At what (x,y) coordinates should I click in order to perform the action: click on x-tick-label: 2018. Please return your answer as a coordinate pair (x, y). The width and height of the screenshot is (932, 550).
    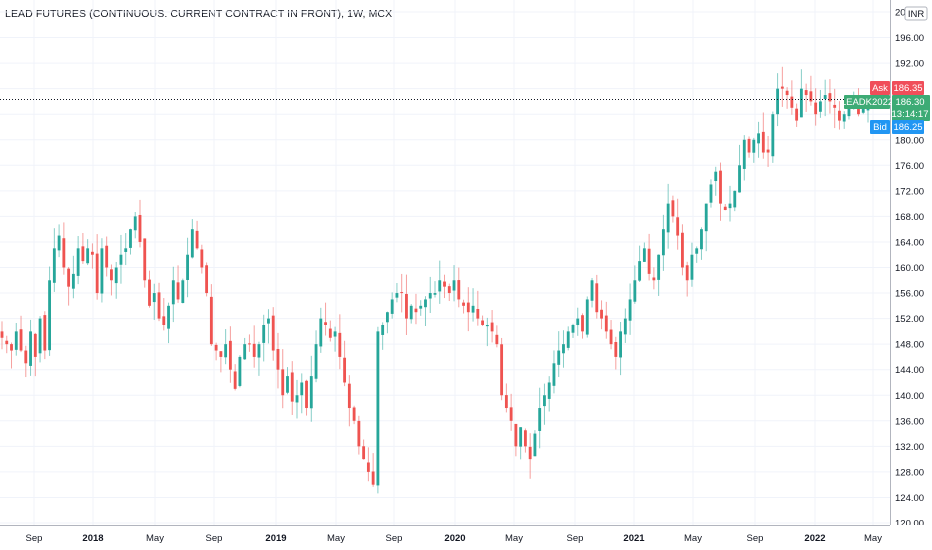
    Looking at the image, I should click on (92, 538).